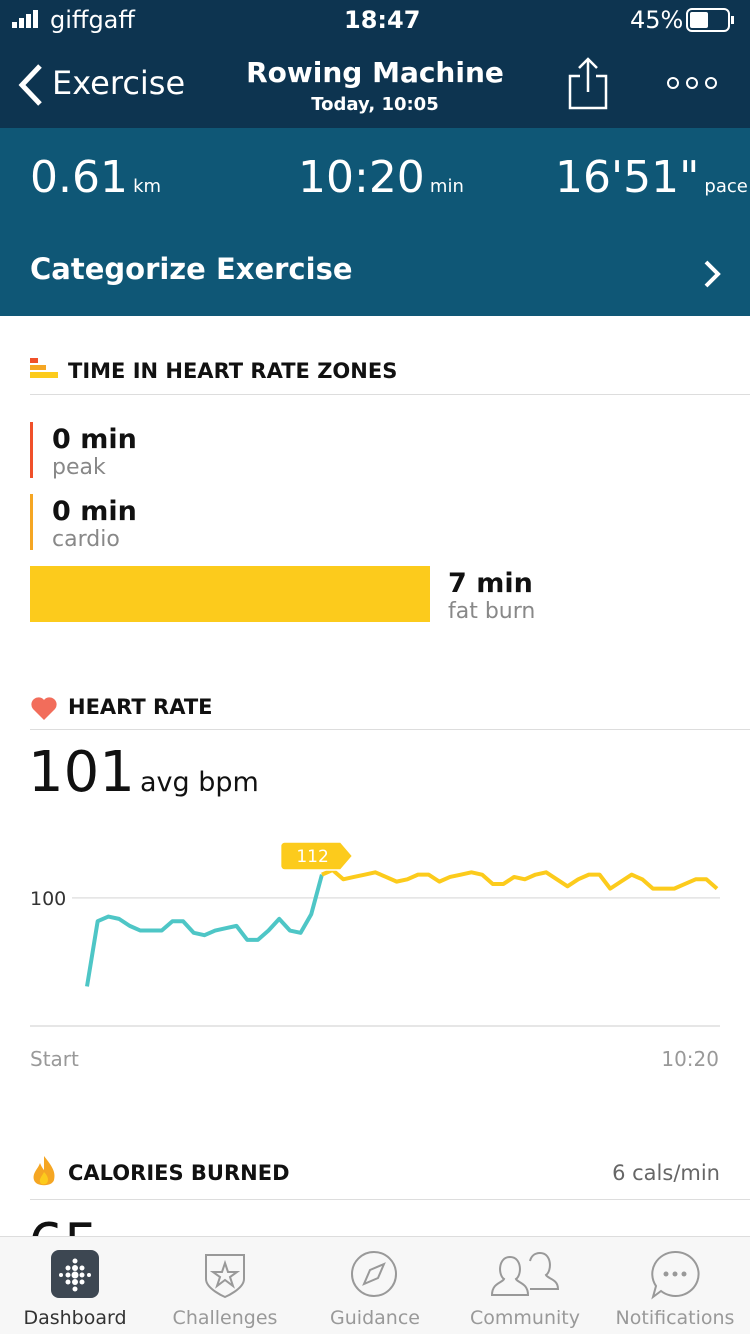 The width and height of the screenshot is (750, 1334). Describe the element at coordinates (79, 467) in the screenshot. I see `zone-label: peak` at that location.